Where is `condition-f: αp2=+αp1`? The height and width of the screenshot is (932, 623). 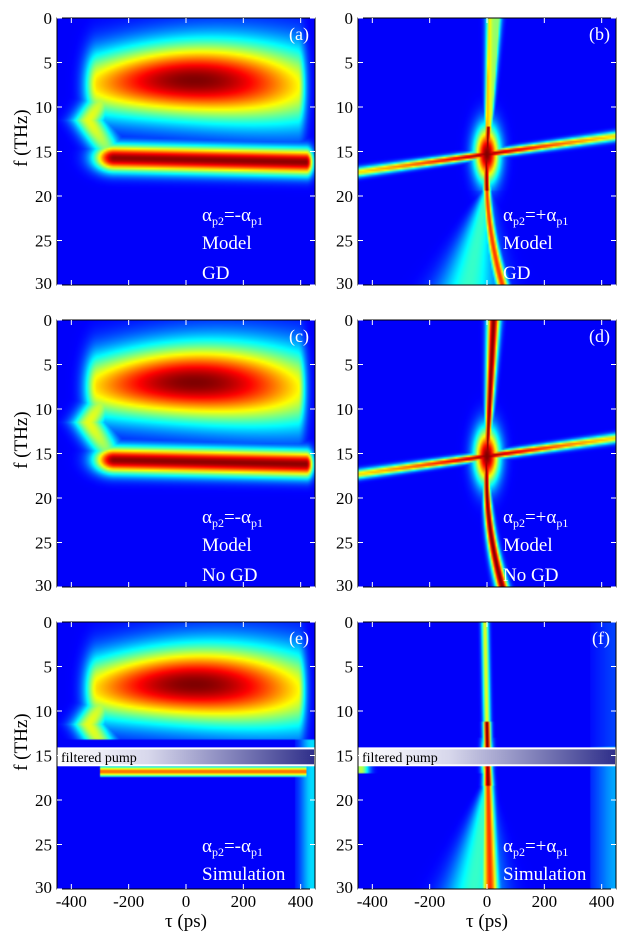
condition-f: αp2=+αp1 is located at coordinates (535, 847).